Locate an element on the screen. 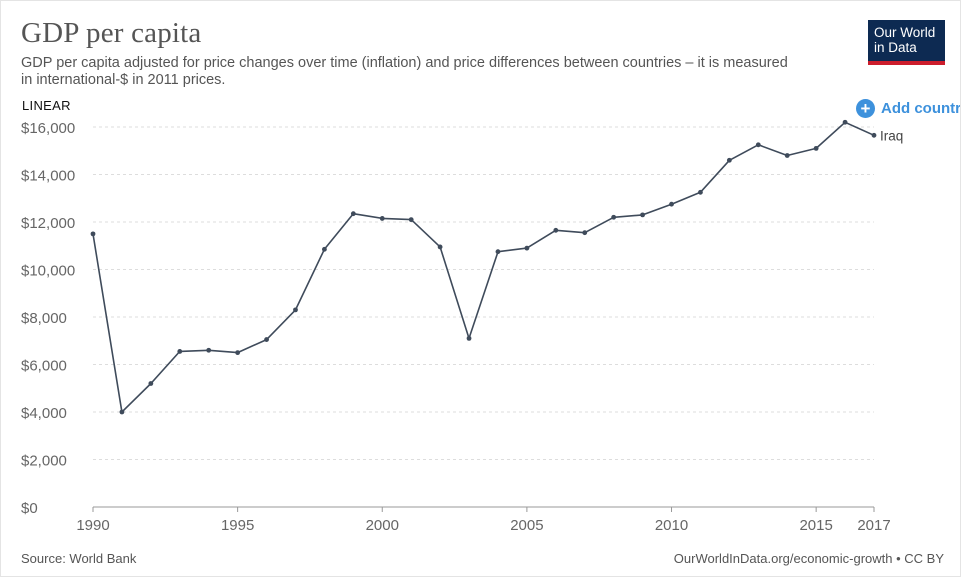  plus-circle-icon: + is located at coordinates (865, 108).